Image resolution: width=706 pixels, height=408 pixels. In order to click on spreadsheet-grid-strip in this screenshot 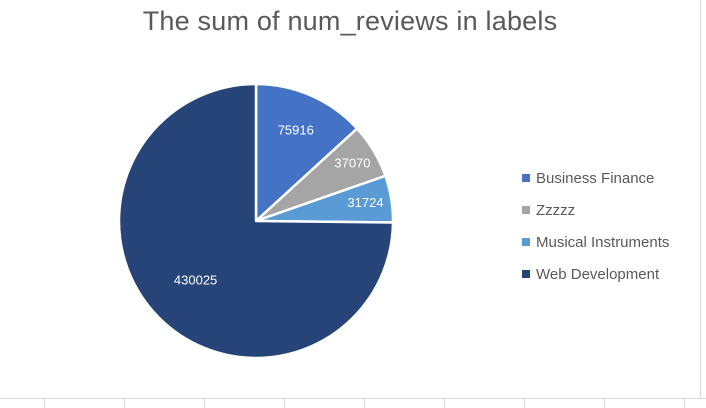, I will do `click(353, 403)`.